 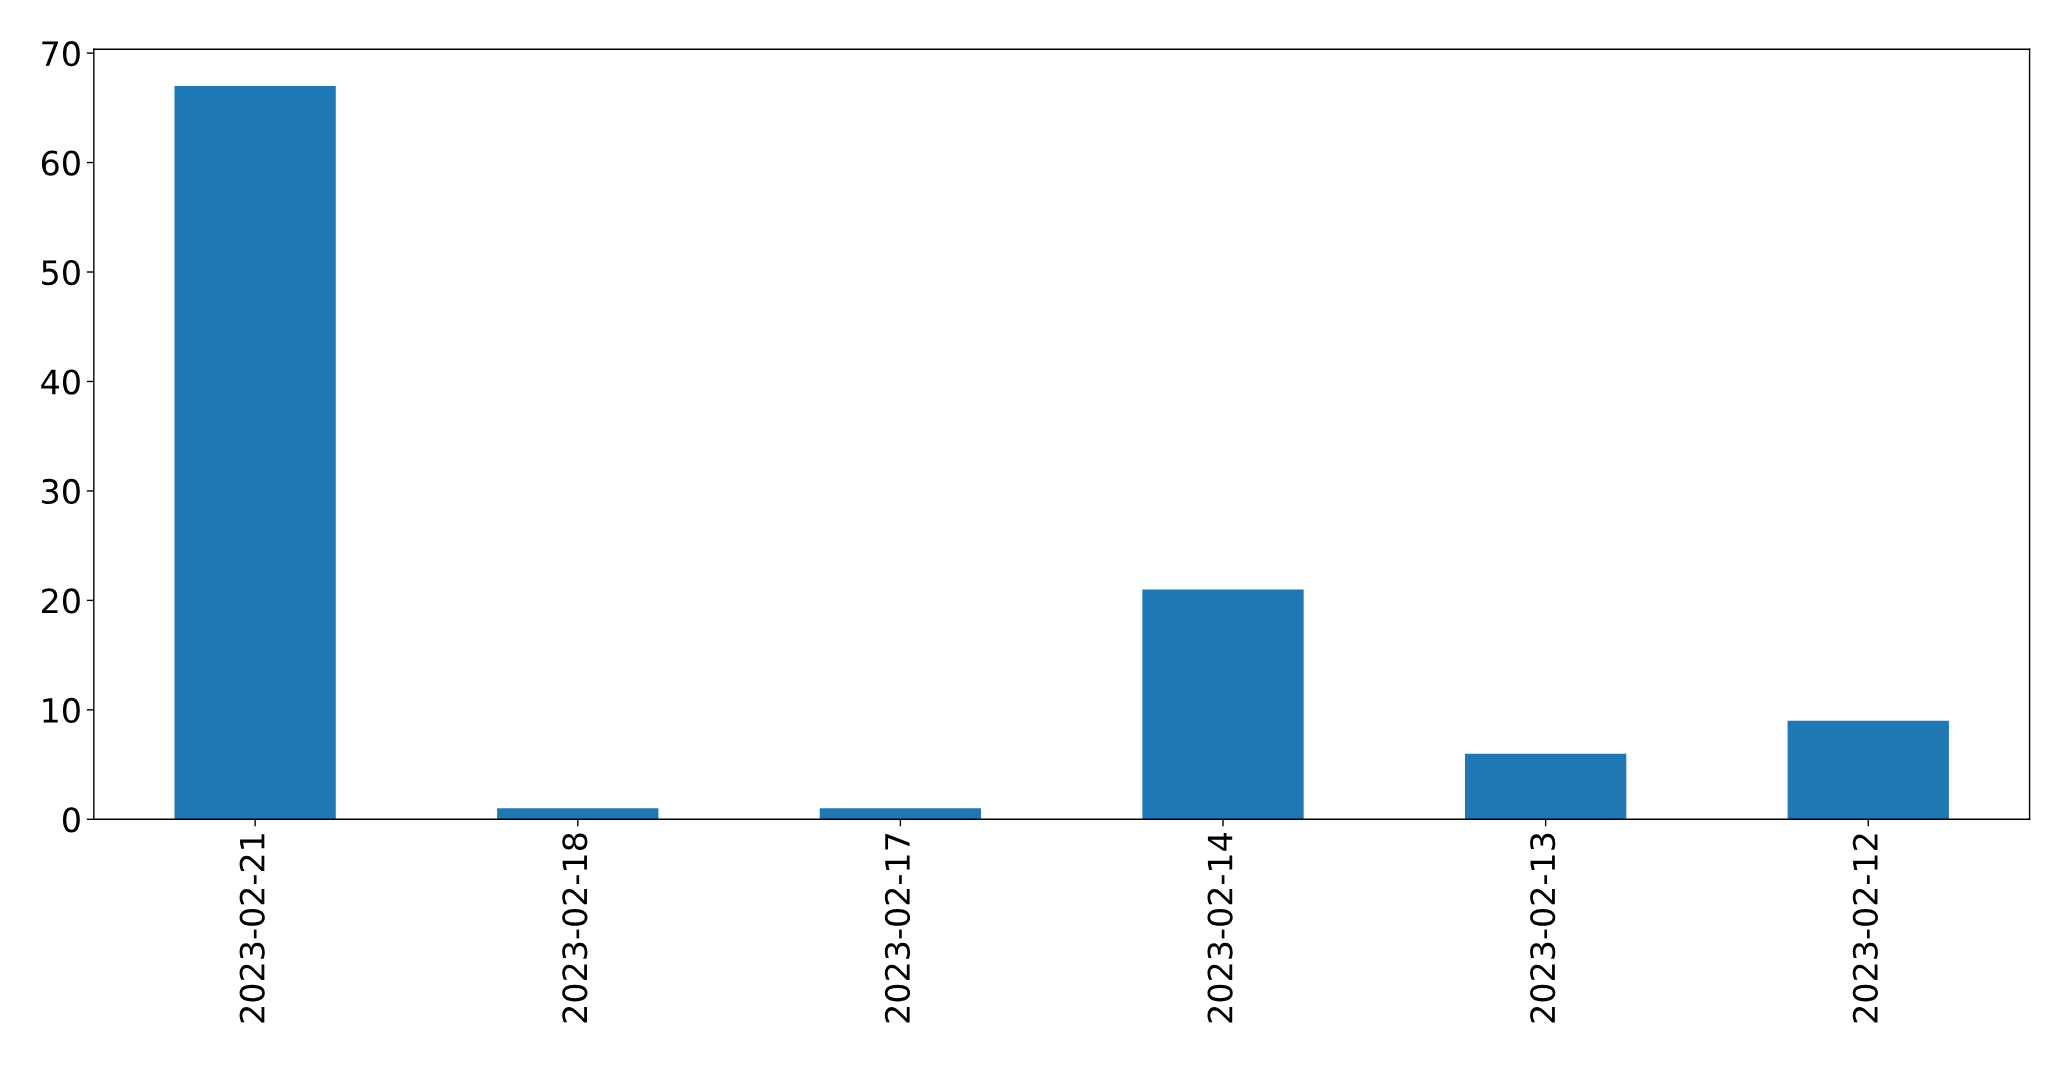 What do you see at coordinates (61, 54) in the screenshot?
I see `y-tick-label: 70` at bounding box center [61, 54].